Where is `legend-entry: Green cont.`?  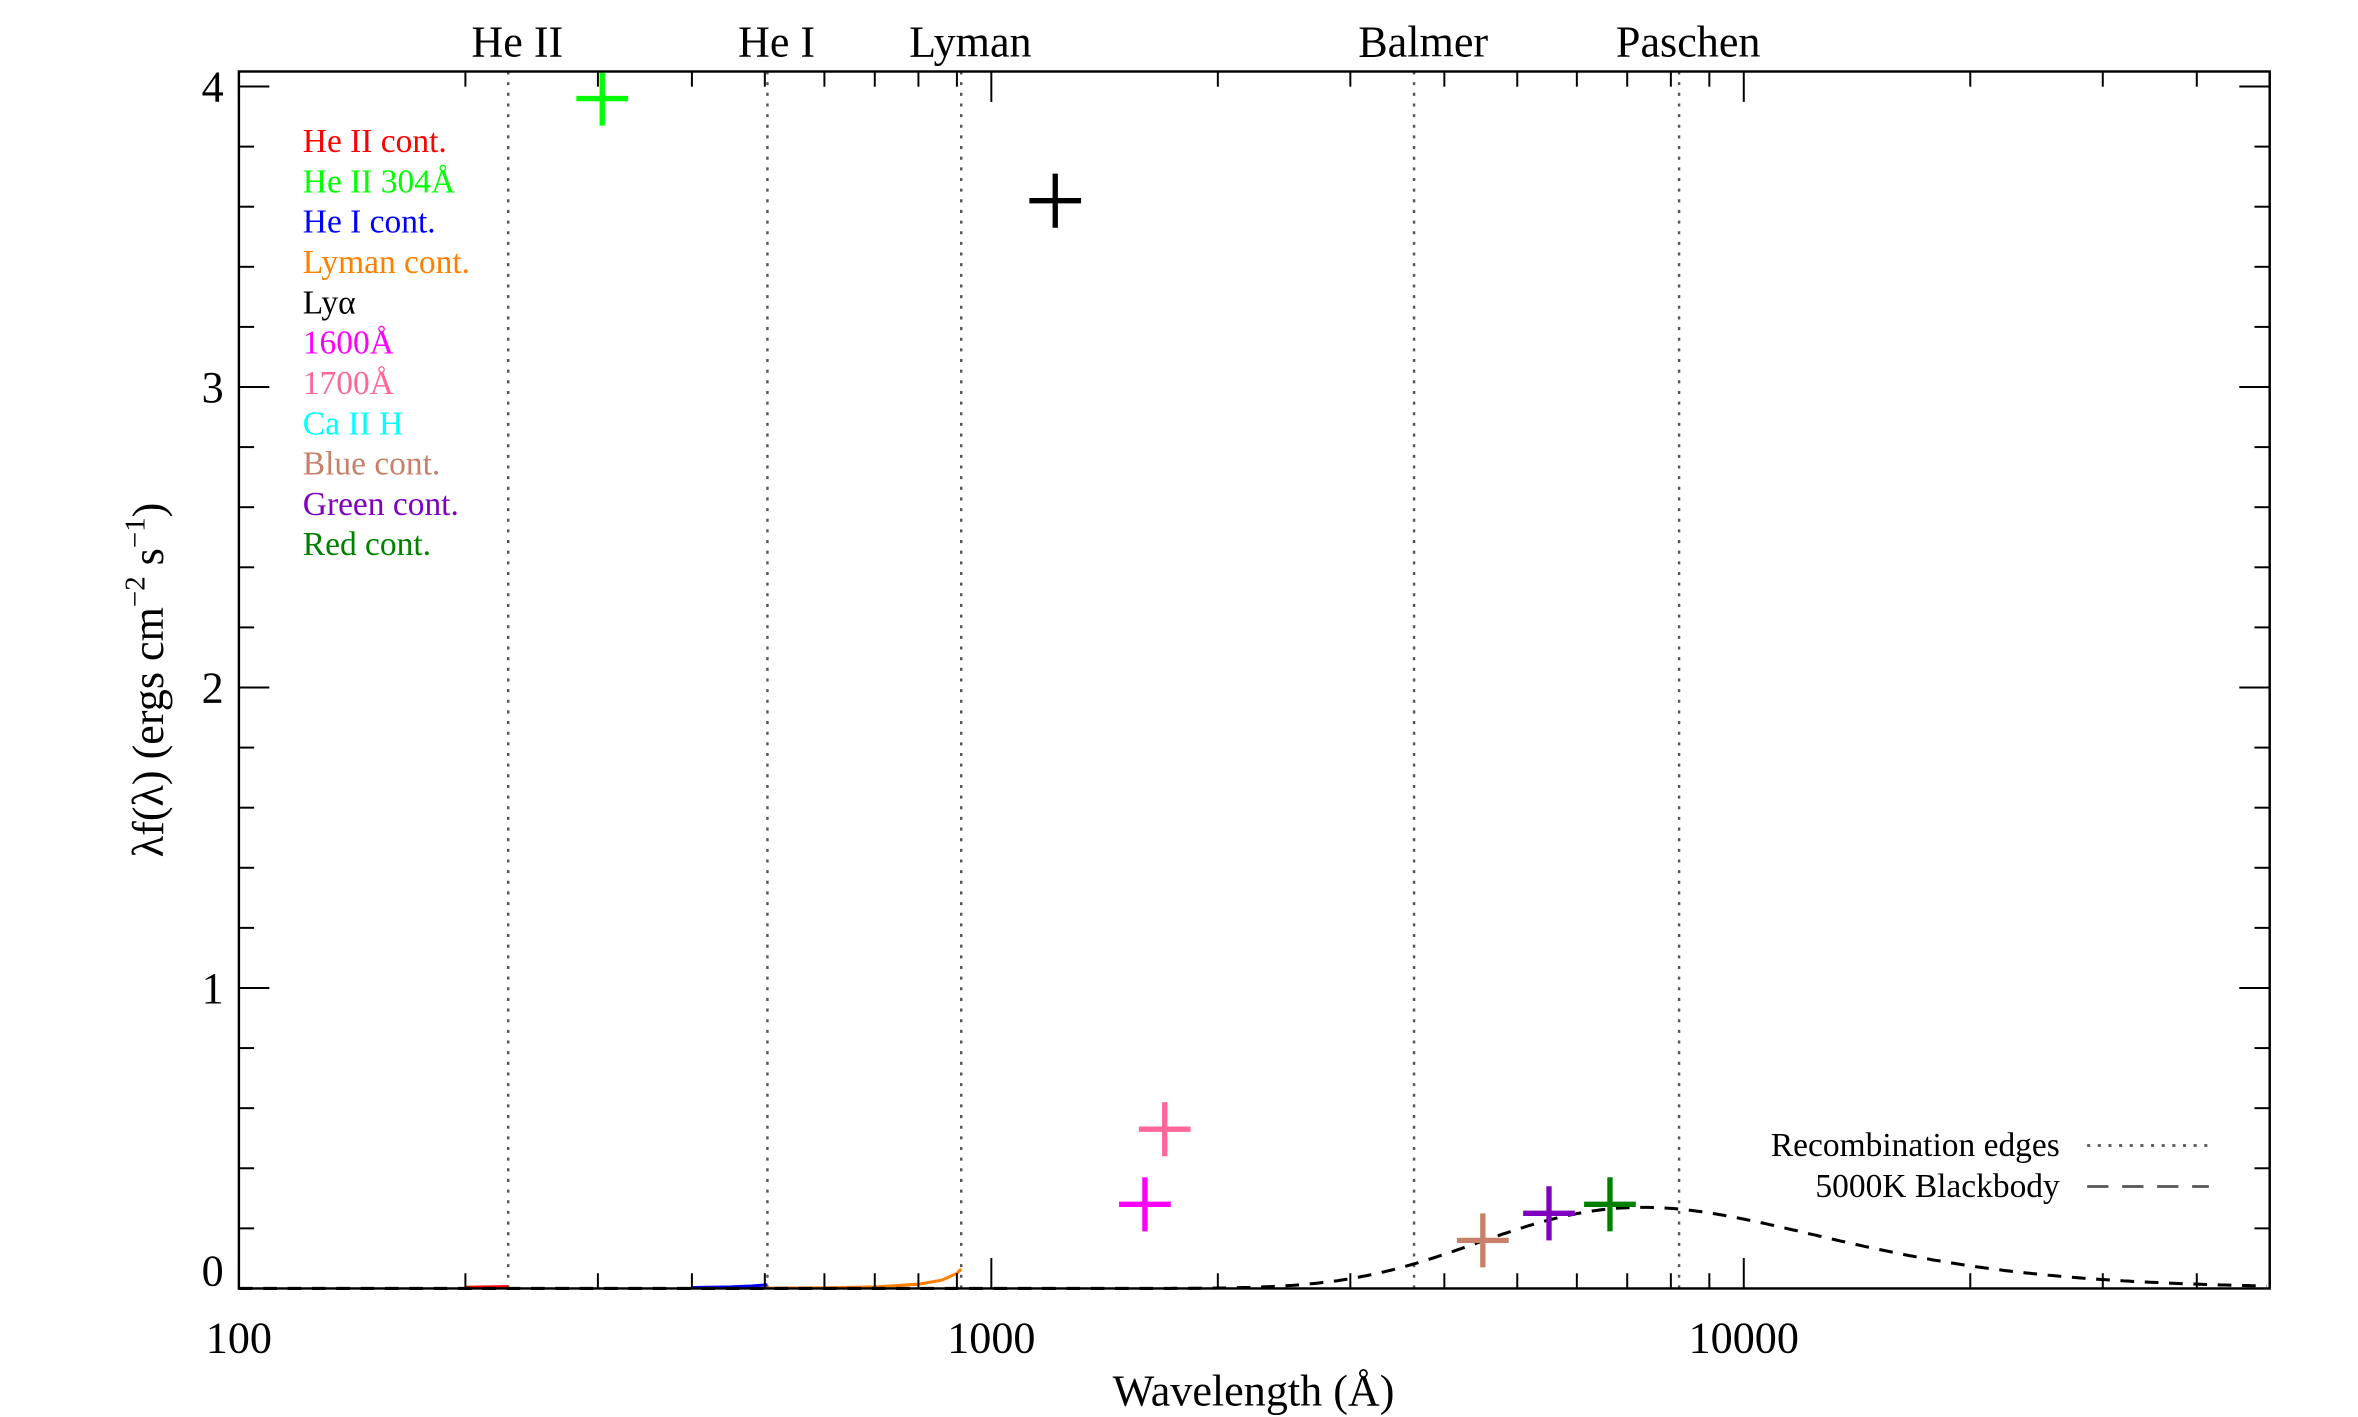
legend-entry: Green cont. is located at coordinates (381, 504).